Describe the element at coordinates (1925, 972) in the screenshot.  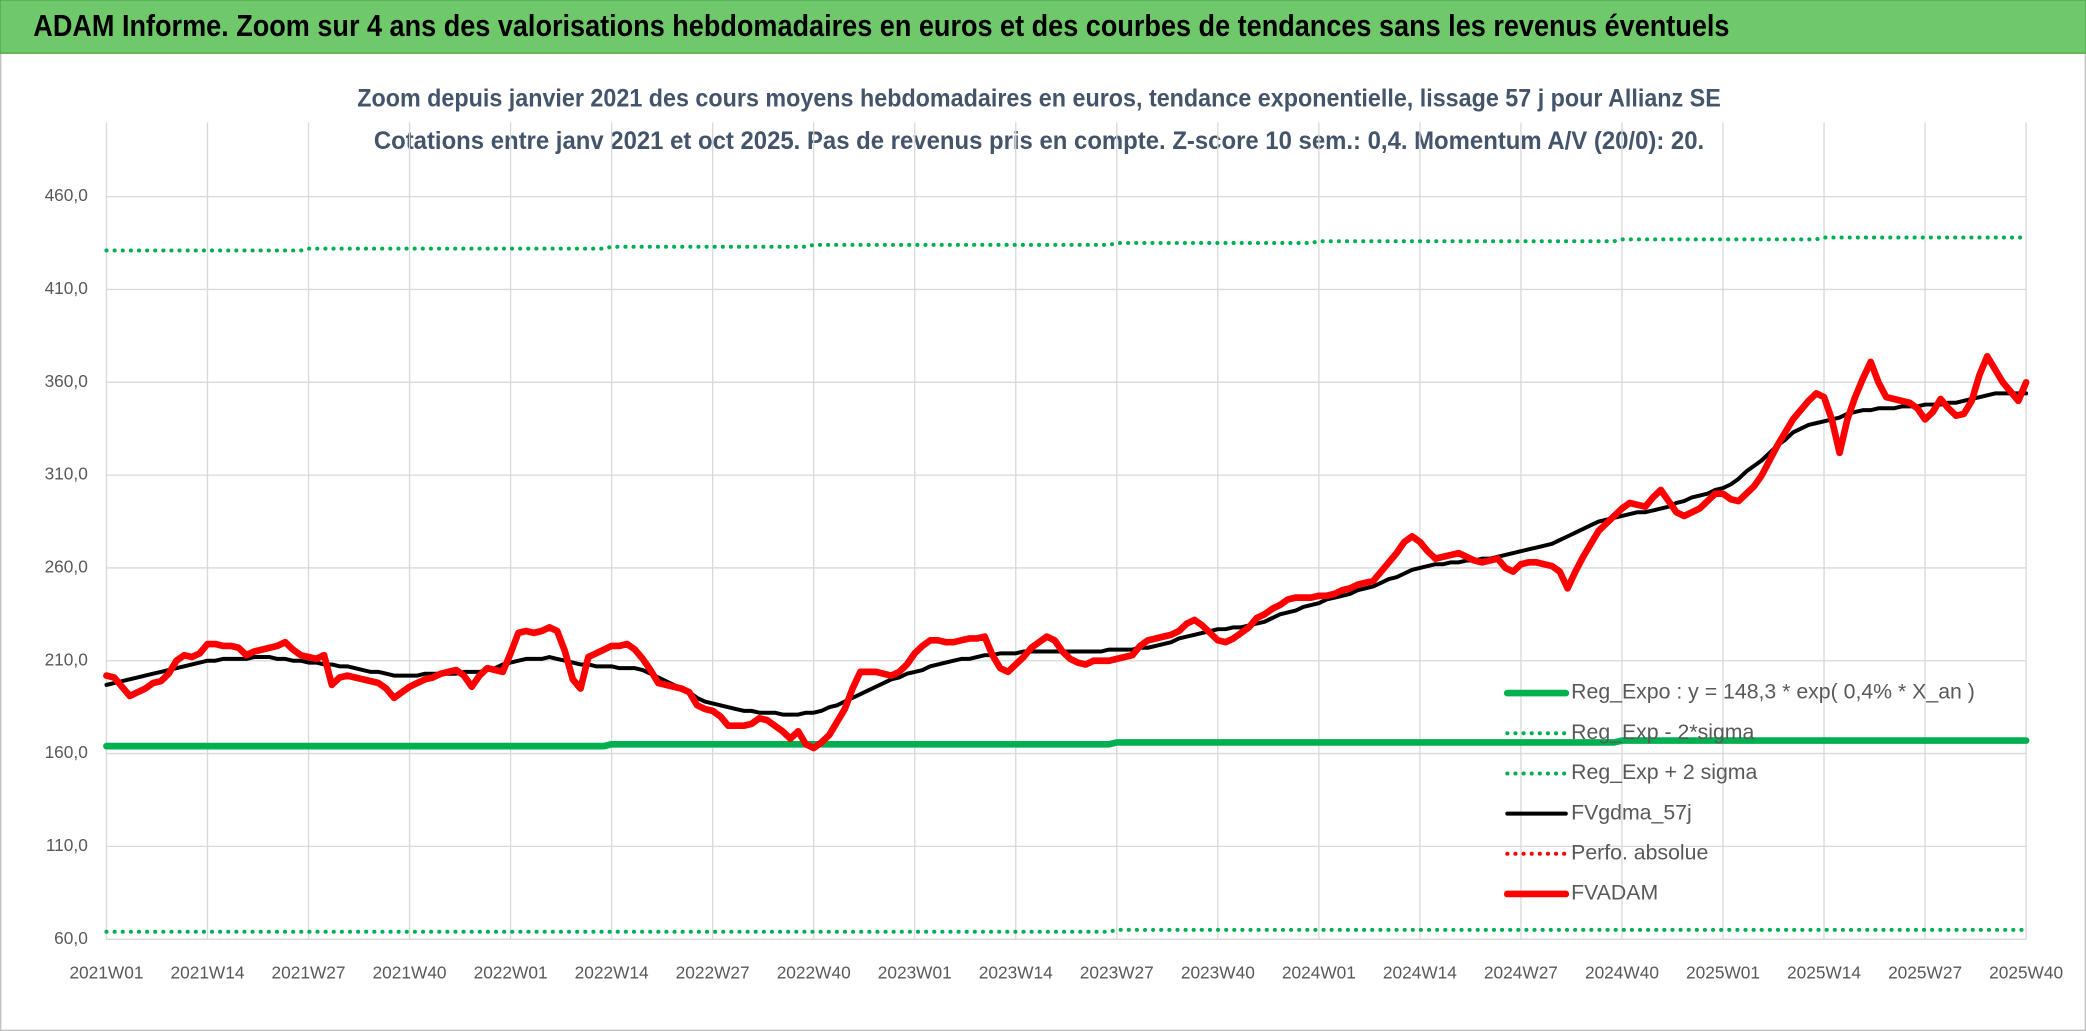
I see `x-tick-label: 2025W27` at that location.